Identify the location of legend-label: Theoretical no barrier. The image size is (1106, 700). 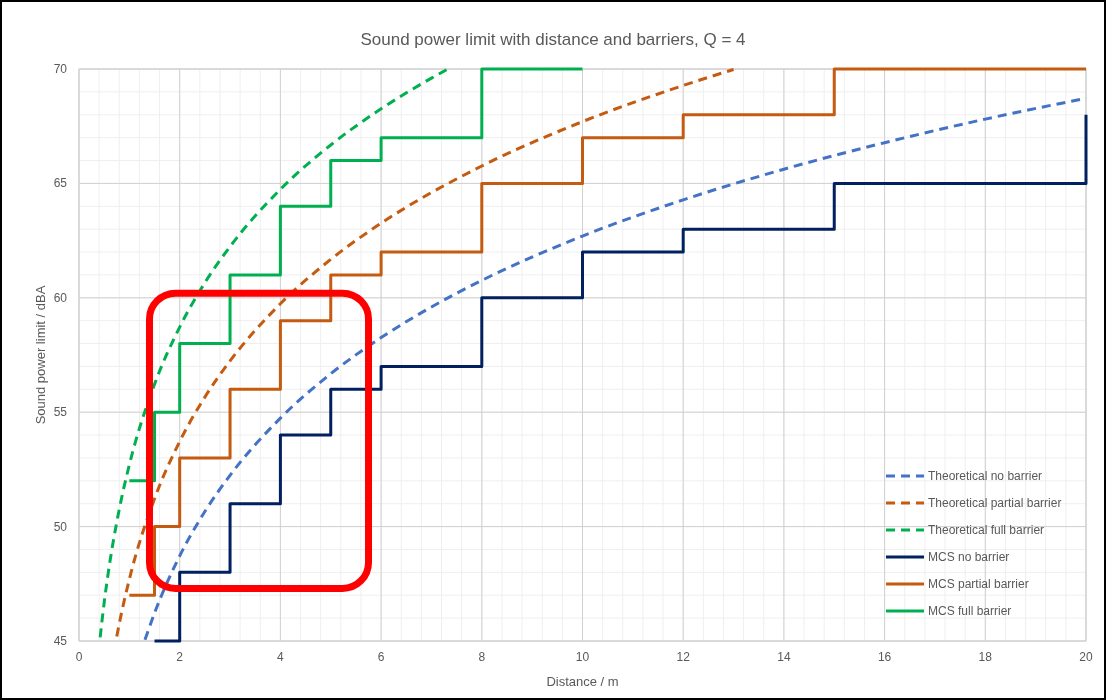
(985, 476).